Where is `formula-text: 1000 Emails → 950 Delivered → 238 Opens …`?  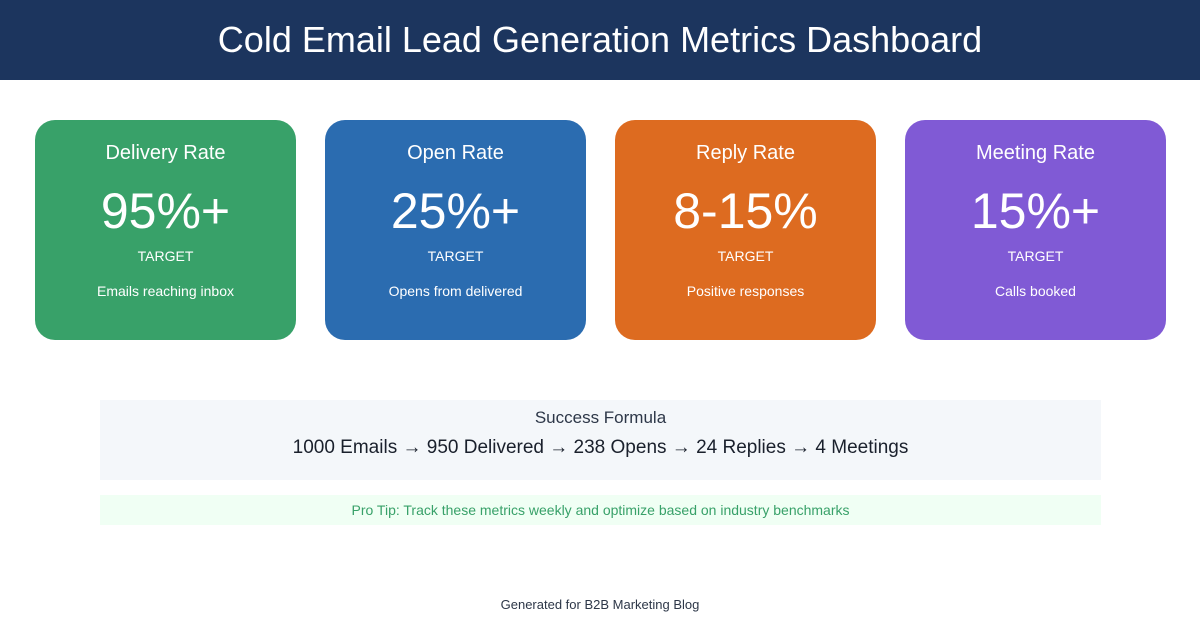 formula-text: 1000 Emails → 950 Delivered → 238 Opens … is located at coordinates (600, 447).